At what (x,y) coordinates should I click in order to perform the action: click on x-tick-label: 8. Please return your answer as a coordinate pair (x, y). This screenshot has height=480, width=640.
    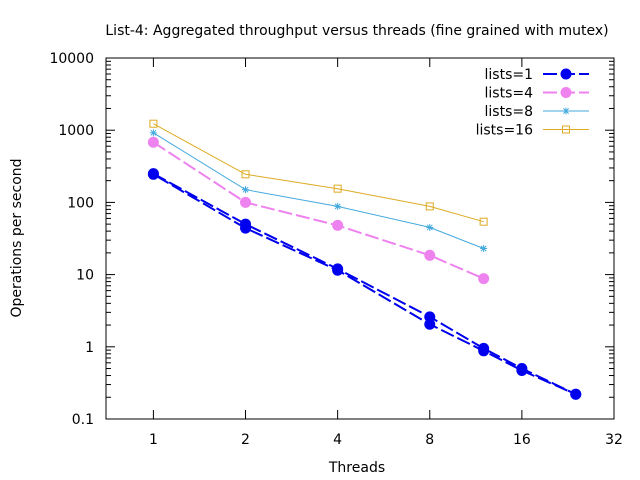
    Looking at the image, I should click on (429, 440).